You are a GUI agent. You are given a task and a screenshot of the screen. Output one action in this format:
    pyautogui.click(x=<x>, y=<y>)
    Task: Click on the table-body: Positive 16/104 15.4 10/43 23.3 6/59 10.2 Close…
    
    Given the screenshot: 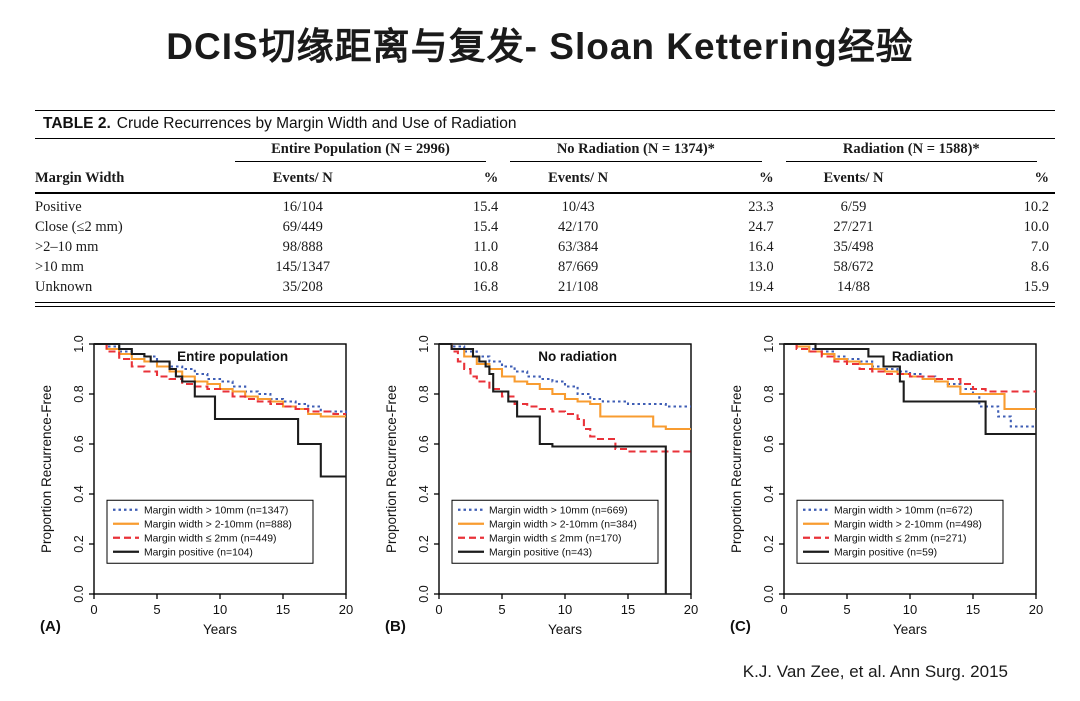 What is the action you would take?
    pyautogui.click(x=545, y=245)
    